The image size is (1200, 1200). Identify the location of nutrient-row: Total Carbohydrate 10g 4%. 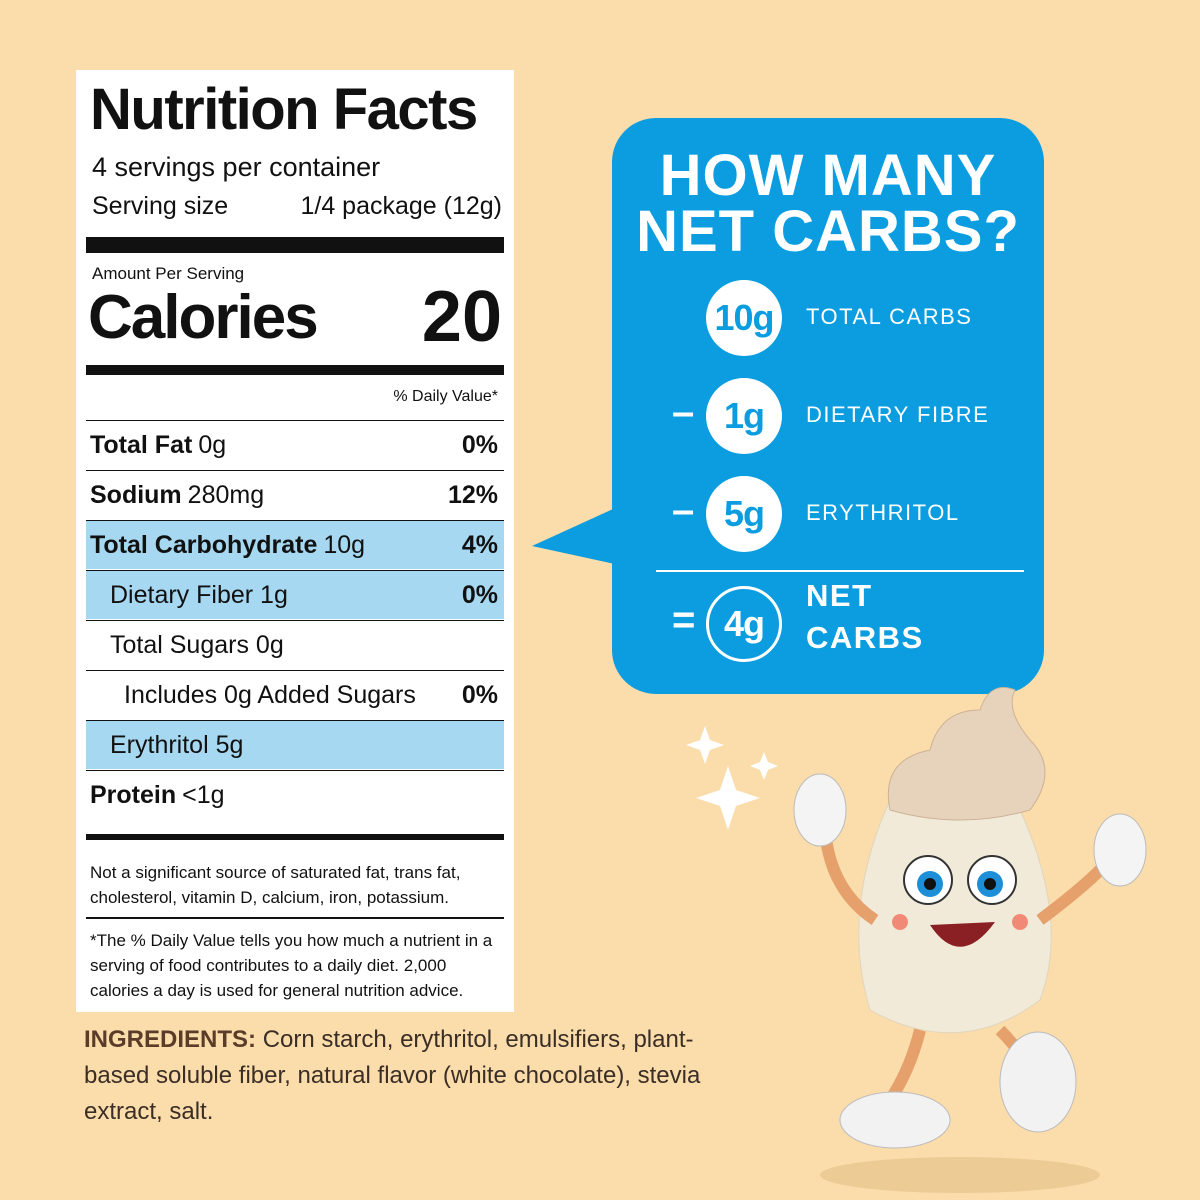
(295, 544).